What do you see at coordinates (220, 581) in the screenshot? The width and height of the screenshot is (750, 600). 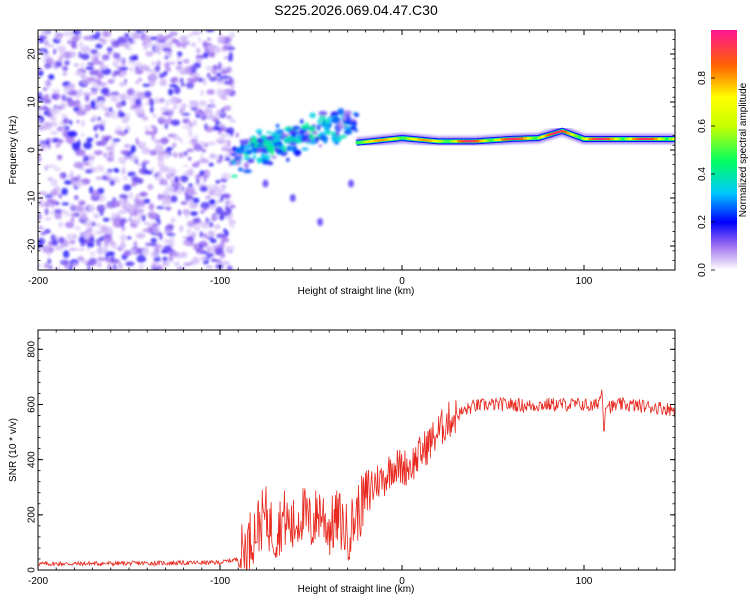 I see `snr-x-tick-label: -100` at bounding box center [220, 581].